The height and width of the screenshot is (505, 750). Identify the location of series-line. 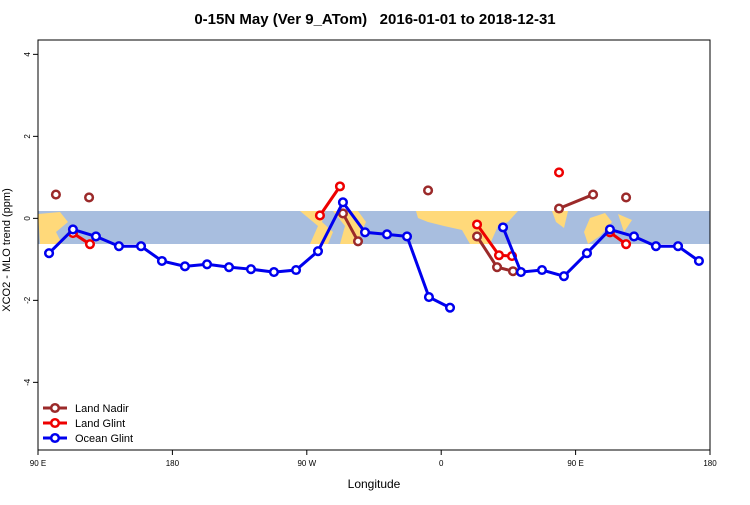
(349, 221).